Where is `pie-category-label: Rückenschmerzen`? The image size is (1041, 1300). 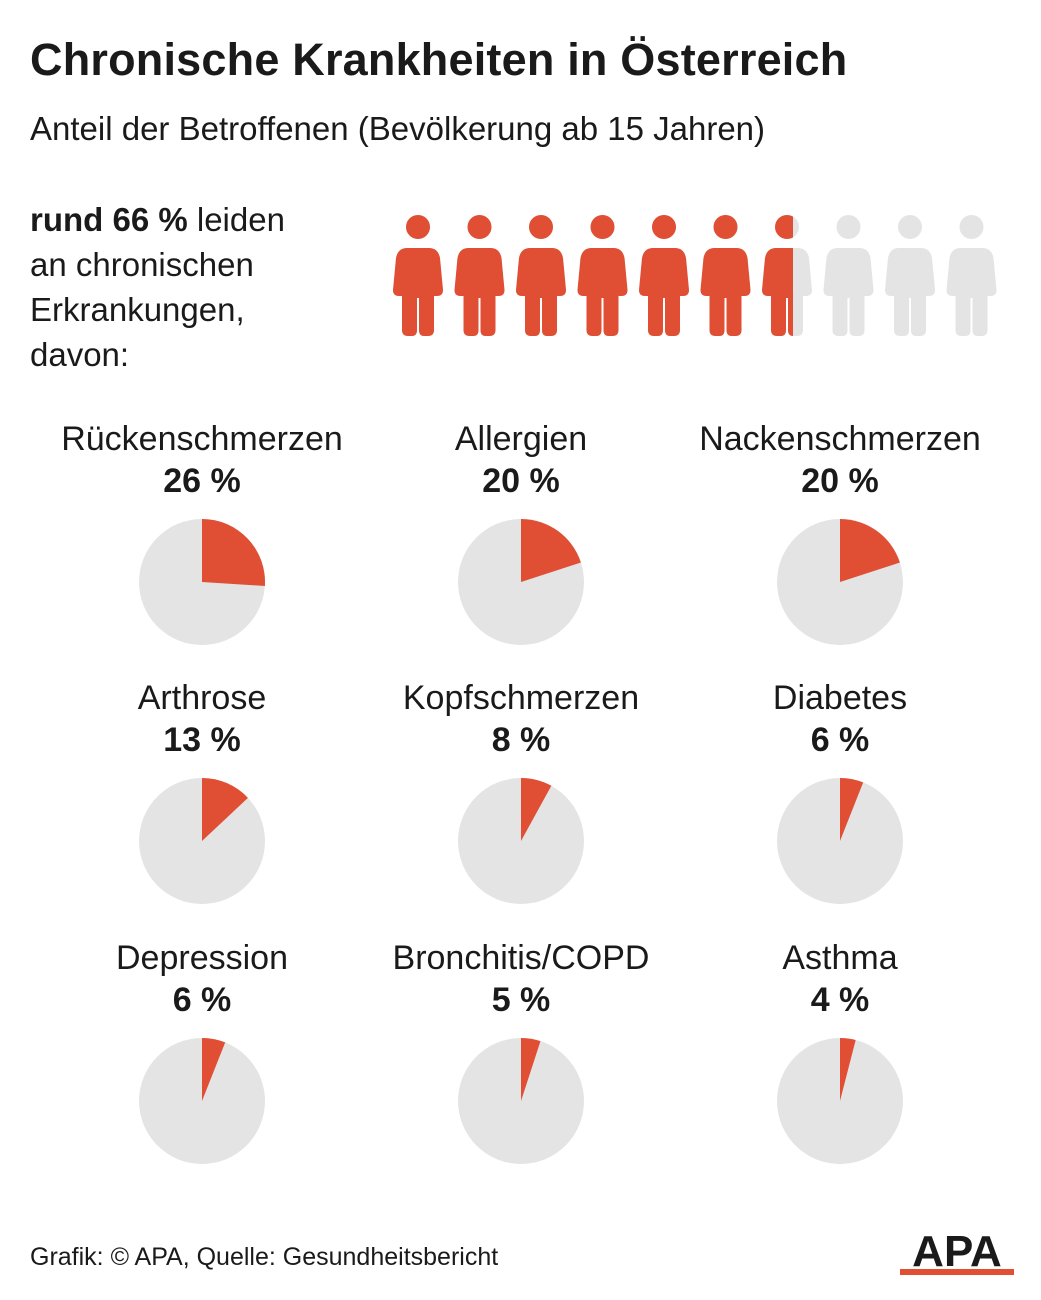
pie-category-label: Rückenschmerzen is located at coordinates (202, 439).